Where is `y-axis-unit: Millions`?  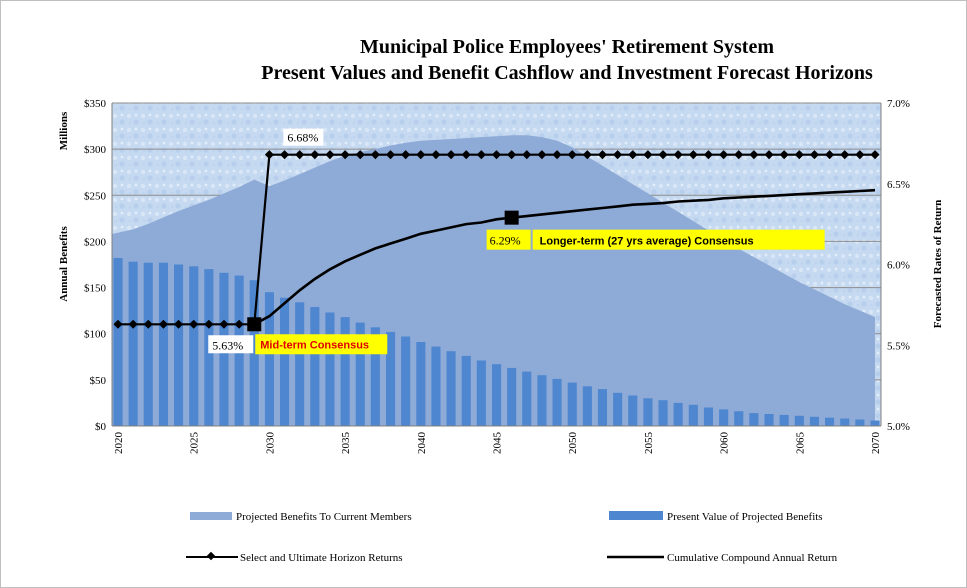 y-axis-unit: Millions is located at coordinates (64, 130).